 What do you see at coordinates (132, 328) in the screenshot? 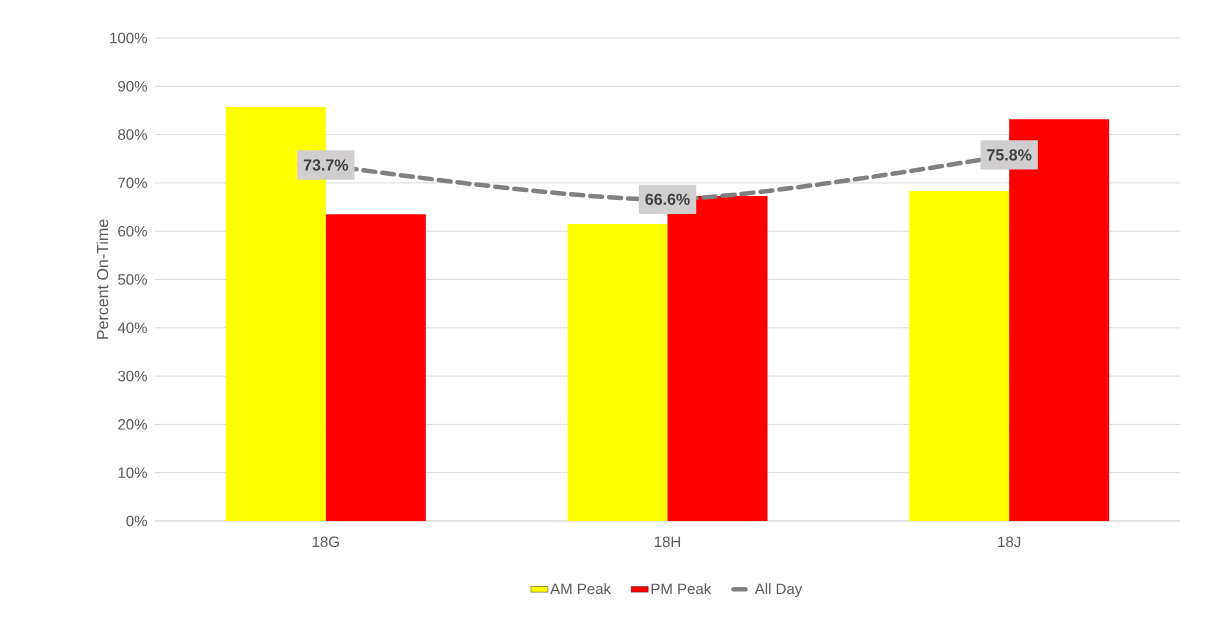
I see `y-tick-label: 40%` at bounding box center [132, 328].